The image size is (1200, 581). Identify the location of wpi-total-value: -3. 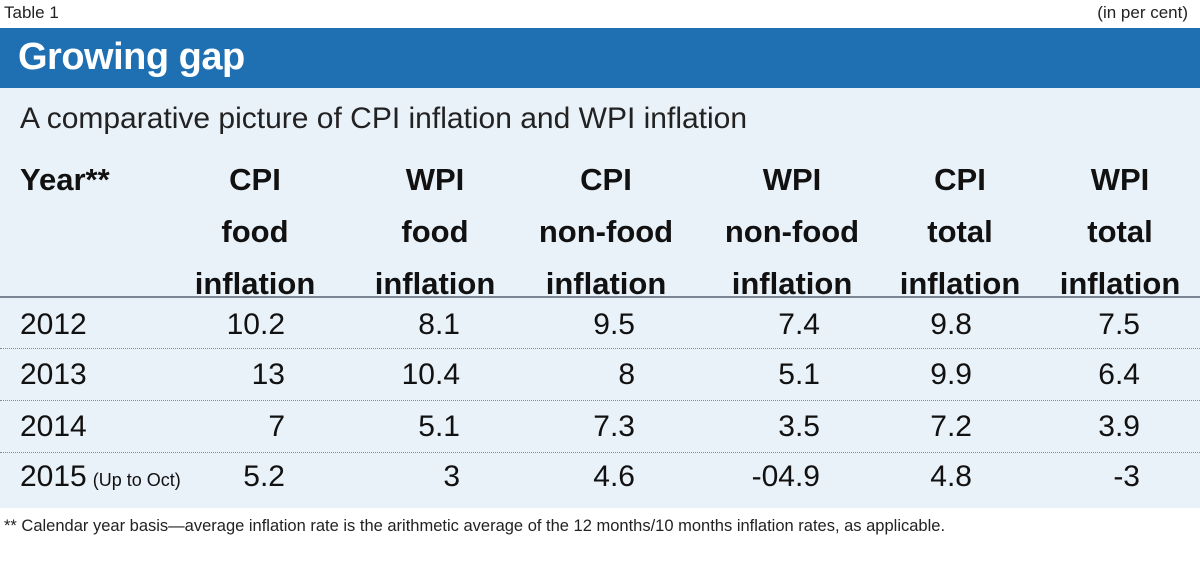
(1126, 476).